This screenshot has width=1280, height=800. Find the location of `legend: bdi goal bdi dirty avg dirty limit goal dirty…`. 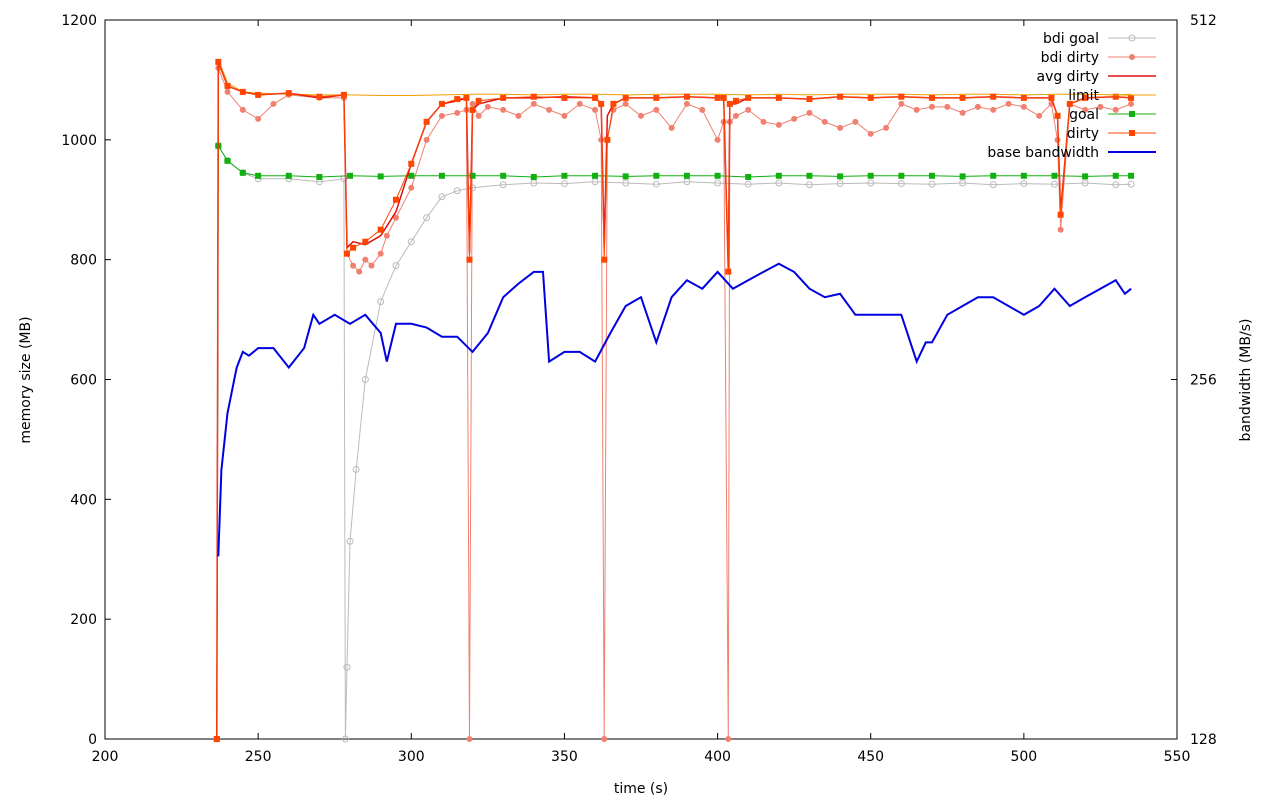

legend: bdi goal bdi dirty avg dirty limit goal dirty… is located at coordinates (1071, 96).